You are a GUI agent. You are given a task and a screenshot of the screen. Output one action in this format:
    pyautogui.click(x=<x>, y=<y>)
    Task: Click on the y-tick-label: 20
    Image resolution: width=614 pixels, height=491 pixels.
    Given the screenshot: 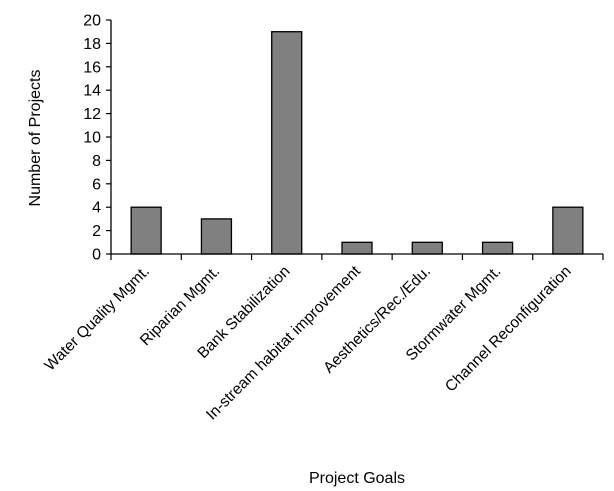 What is the action you would take?
    pyautogui.click(x=92, y=21)
    